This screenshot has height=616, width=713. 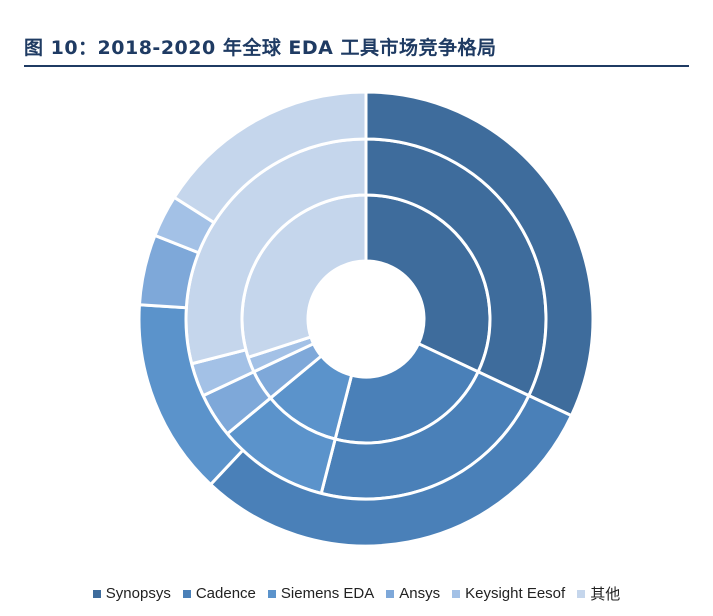 I want to click on legend-item: Ansys, so click(x=413, y=593).